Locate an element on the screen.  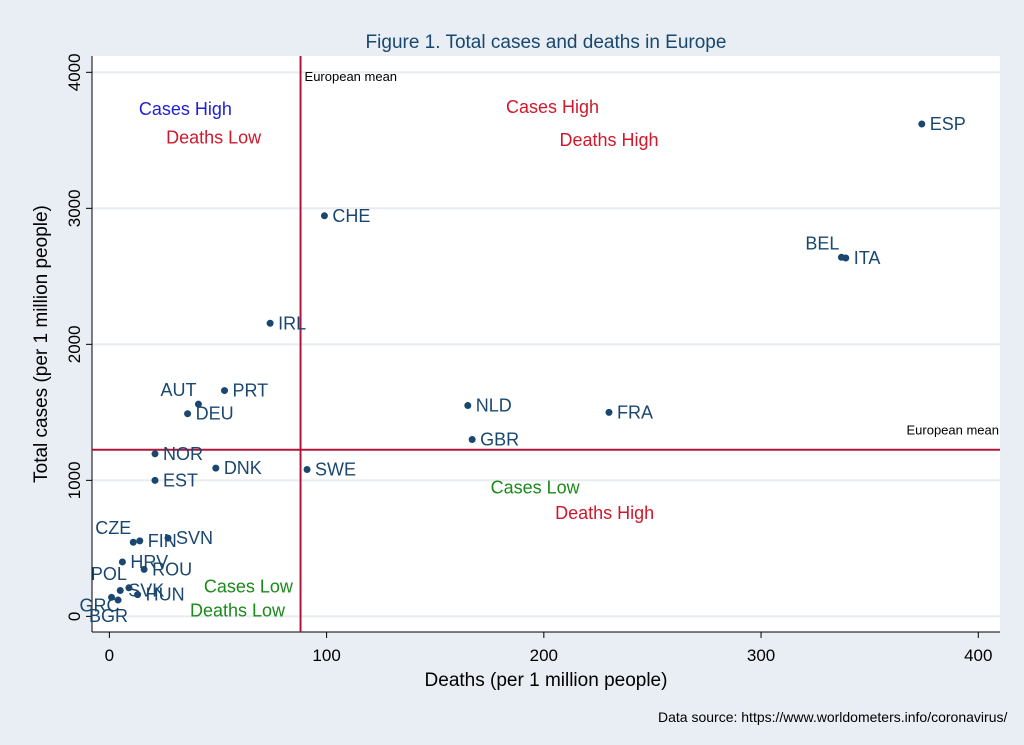
point-dnk is located at coordinates (216, 468).